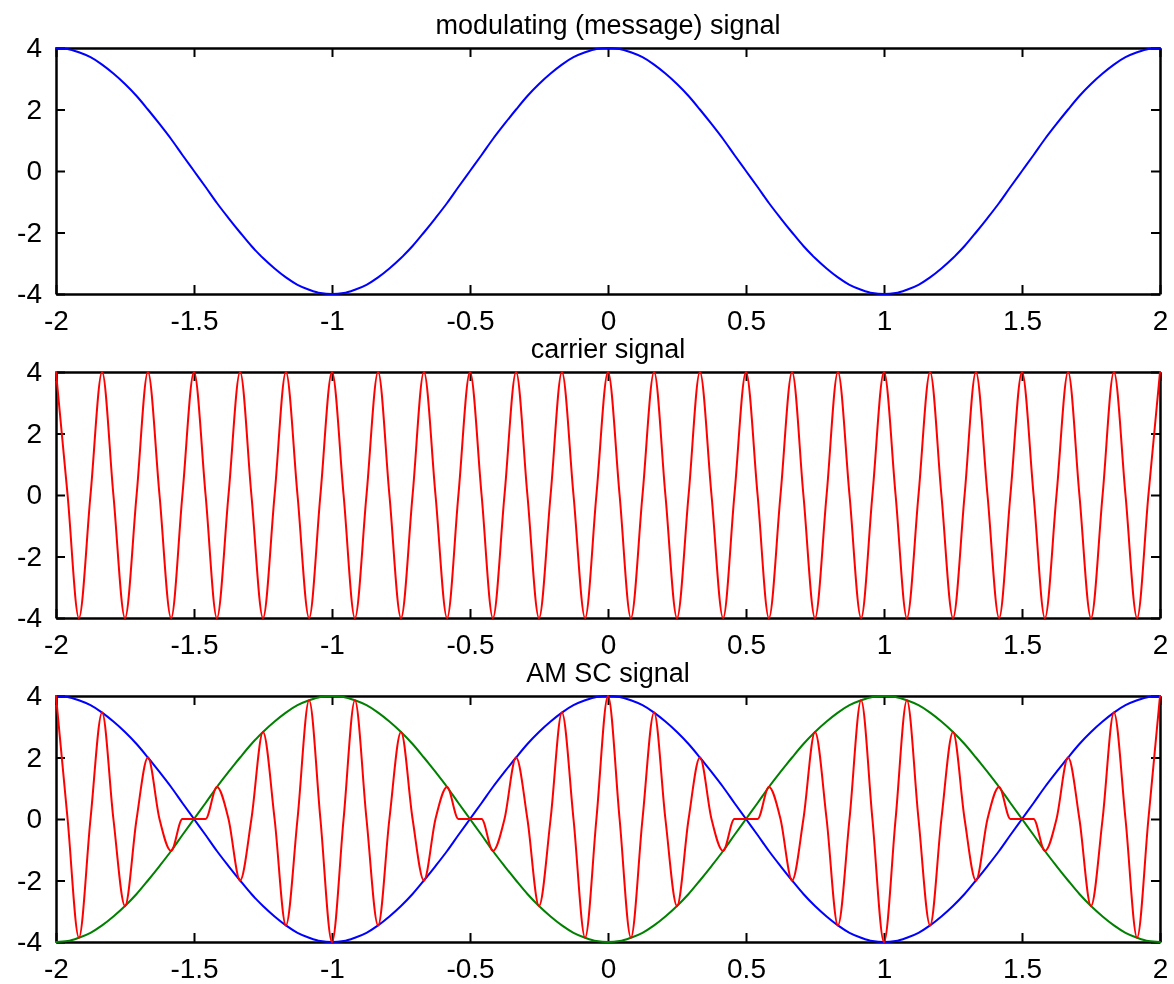 This screenshot has height=984, width=1174. Describe the element at coordinates (608, 349) in the screenshot. I see `chart-title: carrier signal` at that location.